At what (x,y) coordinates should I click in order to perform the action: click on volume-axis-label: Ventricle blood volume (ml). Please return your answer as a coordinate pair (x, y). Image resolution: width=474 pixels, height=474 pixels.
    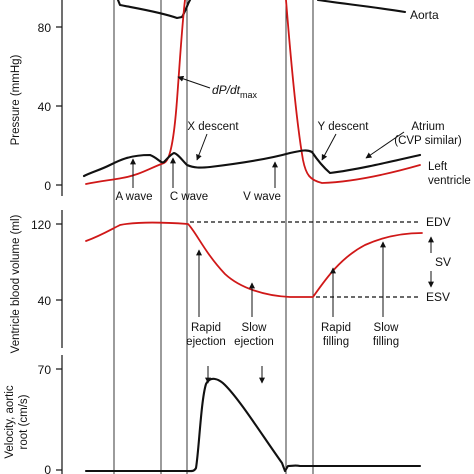
    Looking at the image, I should click on (16, 283).